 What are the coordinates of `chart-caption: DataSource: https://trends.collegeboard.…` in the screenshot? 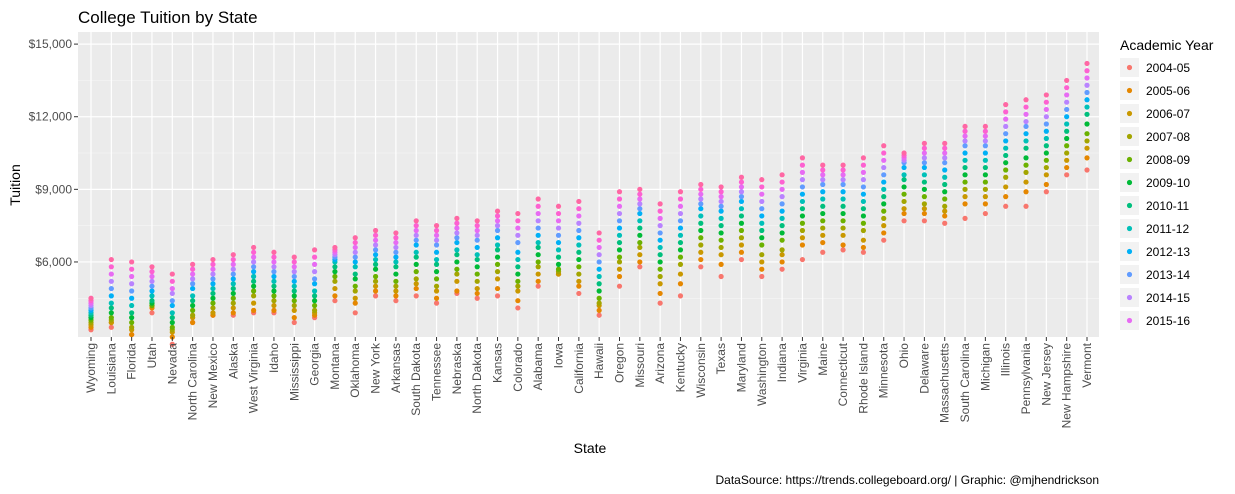 It's located at (908, 480).